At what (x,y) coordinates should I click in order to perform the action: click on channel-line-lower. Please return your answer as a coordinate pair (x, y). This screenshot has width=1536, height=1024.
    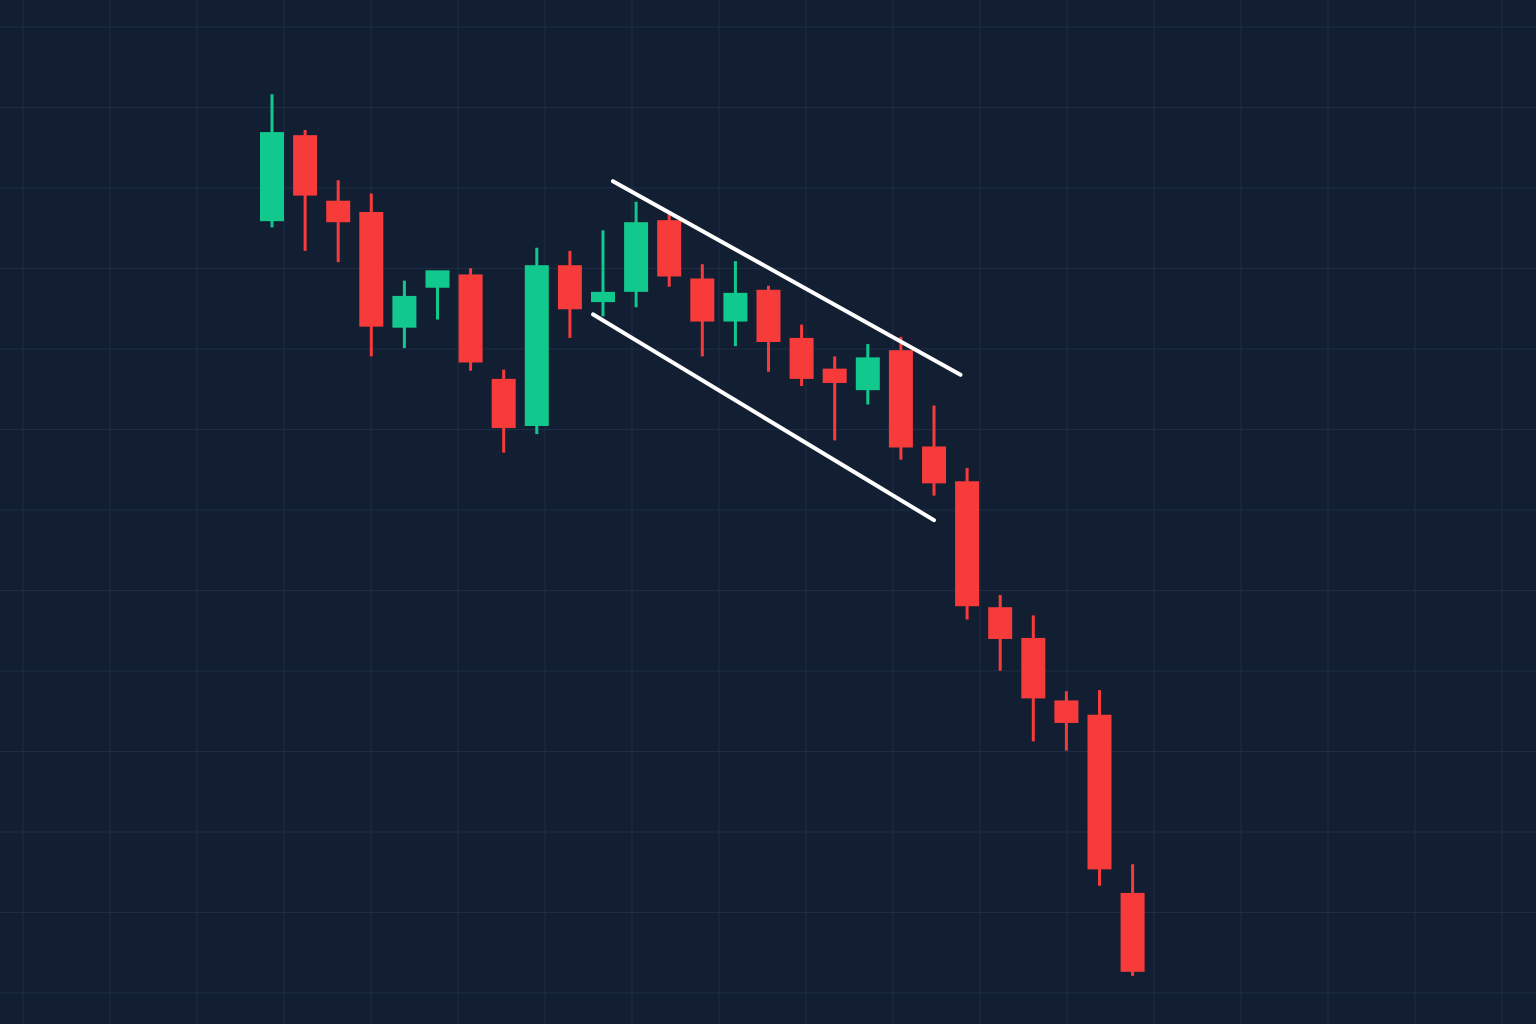
    Looking at the image, I should click on (763, 417).